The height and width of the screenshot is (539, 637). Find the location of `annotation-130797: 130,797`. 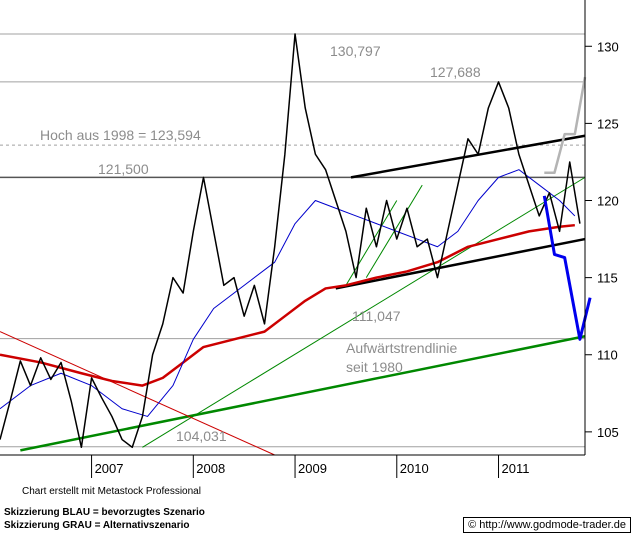

annotation-130797: 130,797 is located at coordinates (355, 51).